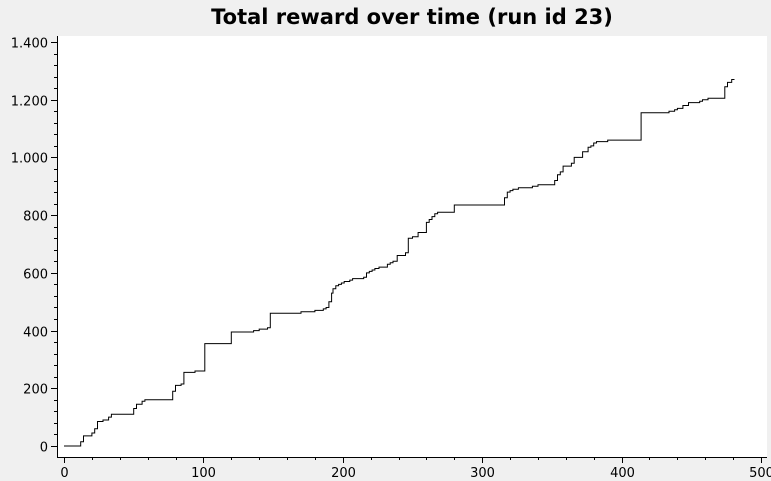  Describe the element at coordinates (343, 473) in the screenshot. I see `x-tick-label: 200` at that location.